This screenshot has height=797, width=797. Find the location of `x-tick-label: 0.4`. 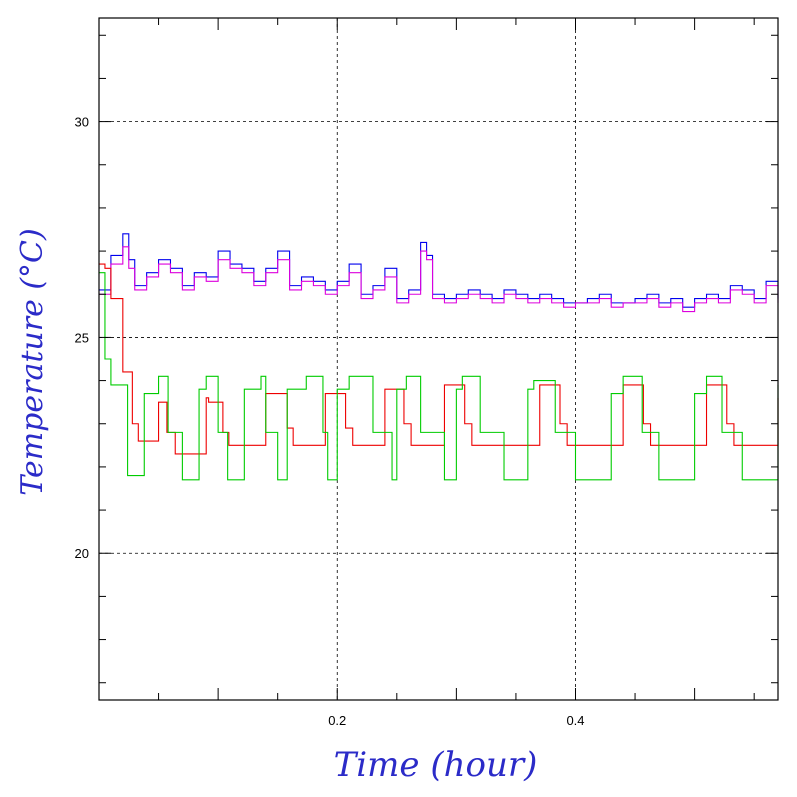

x-tick-label: 0.4 is located at coordinates (575, 720).